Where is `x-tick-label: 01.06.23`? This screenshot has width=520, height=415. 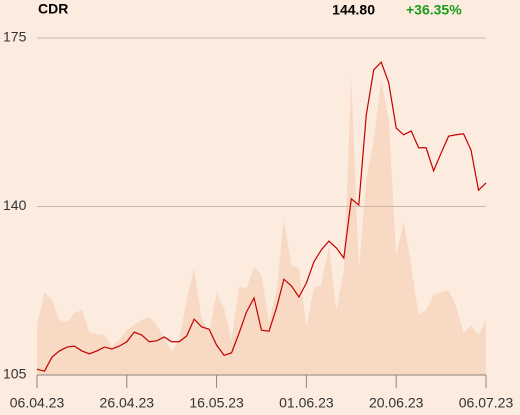
x-tick-label: 01.06.23 is located at coordinates (306, 403).